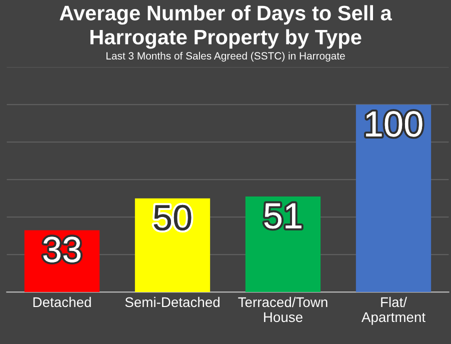  Describe the element at coordinates (172, 302) in the screenshot. I see `x-tick-label: Semi-Detached` at that location.